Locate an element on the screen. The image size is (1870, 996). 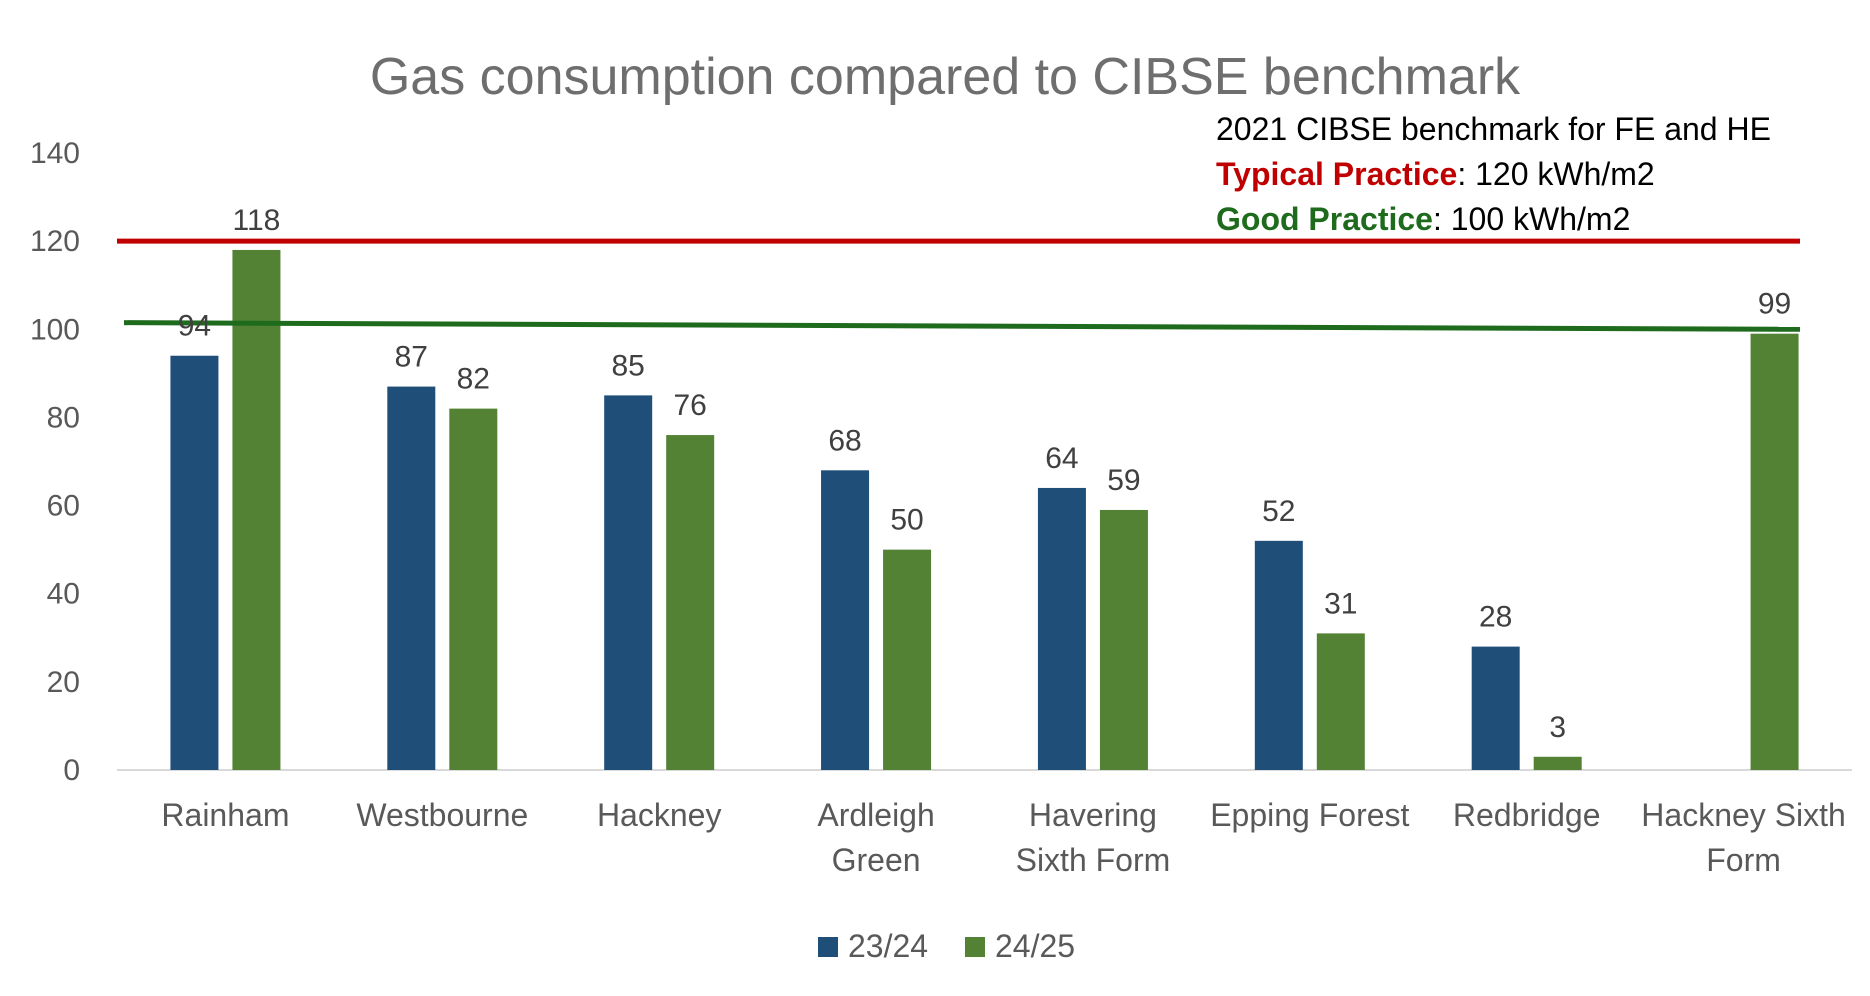
y-tick-label: 60 is located at coordinates (63, 506).